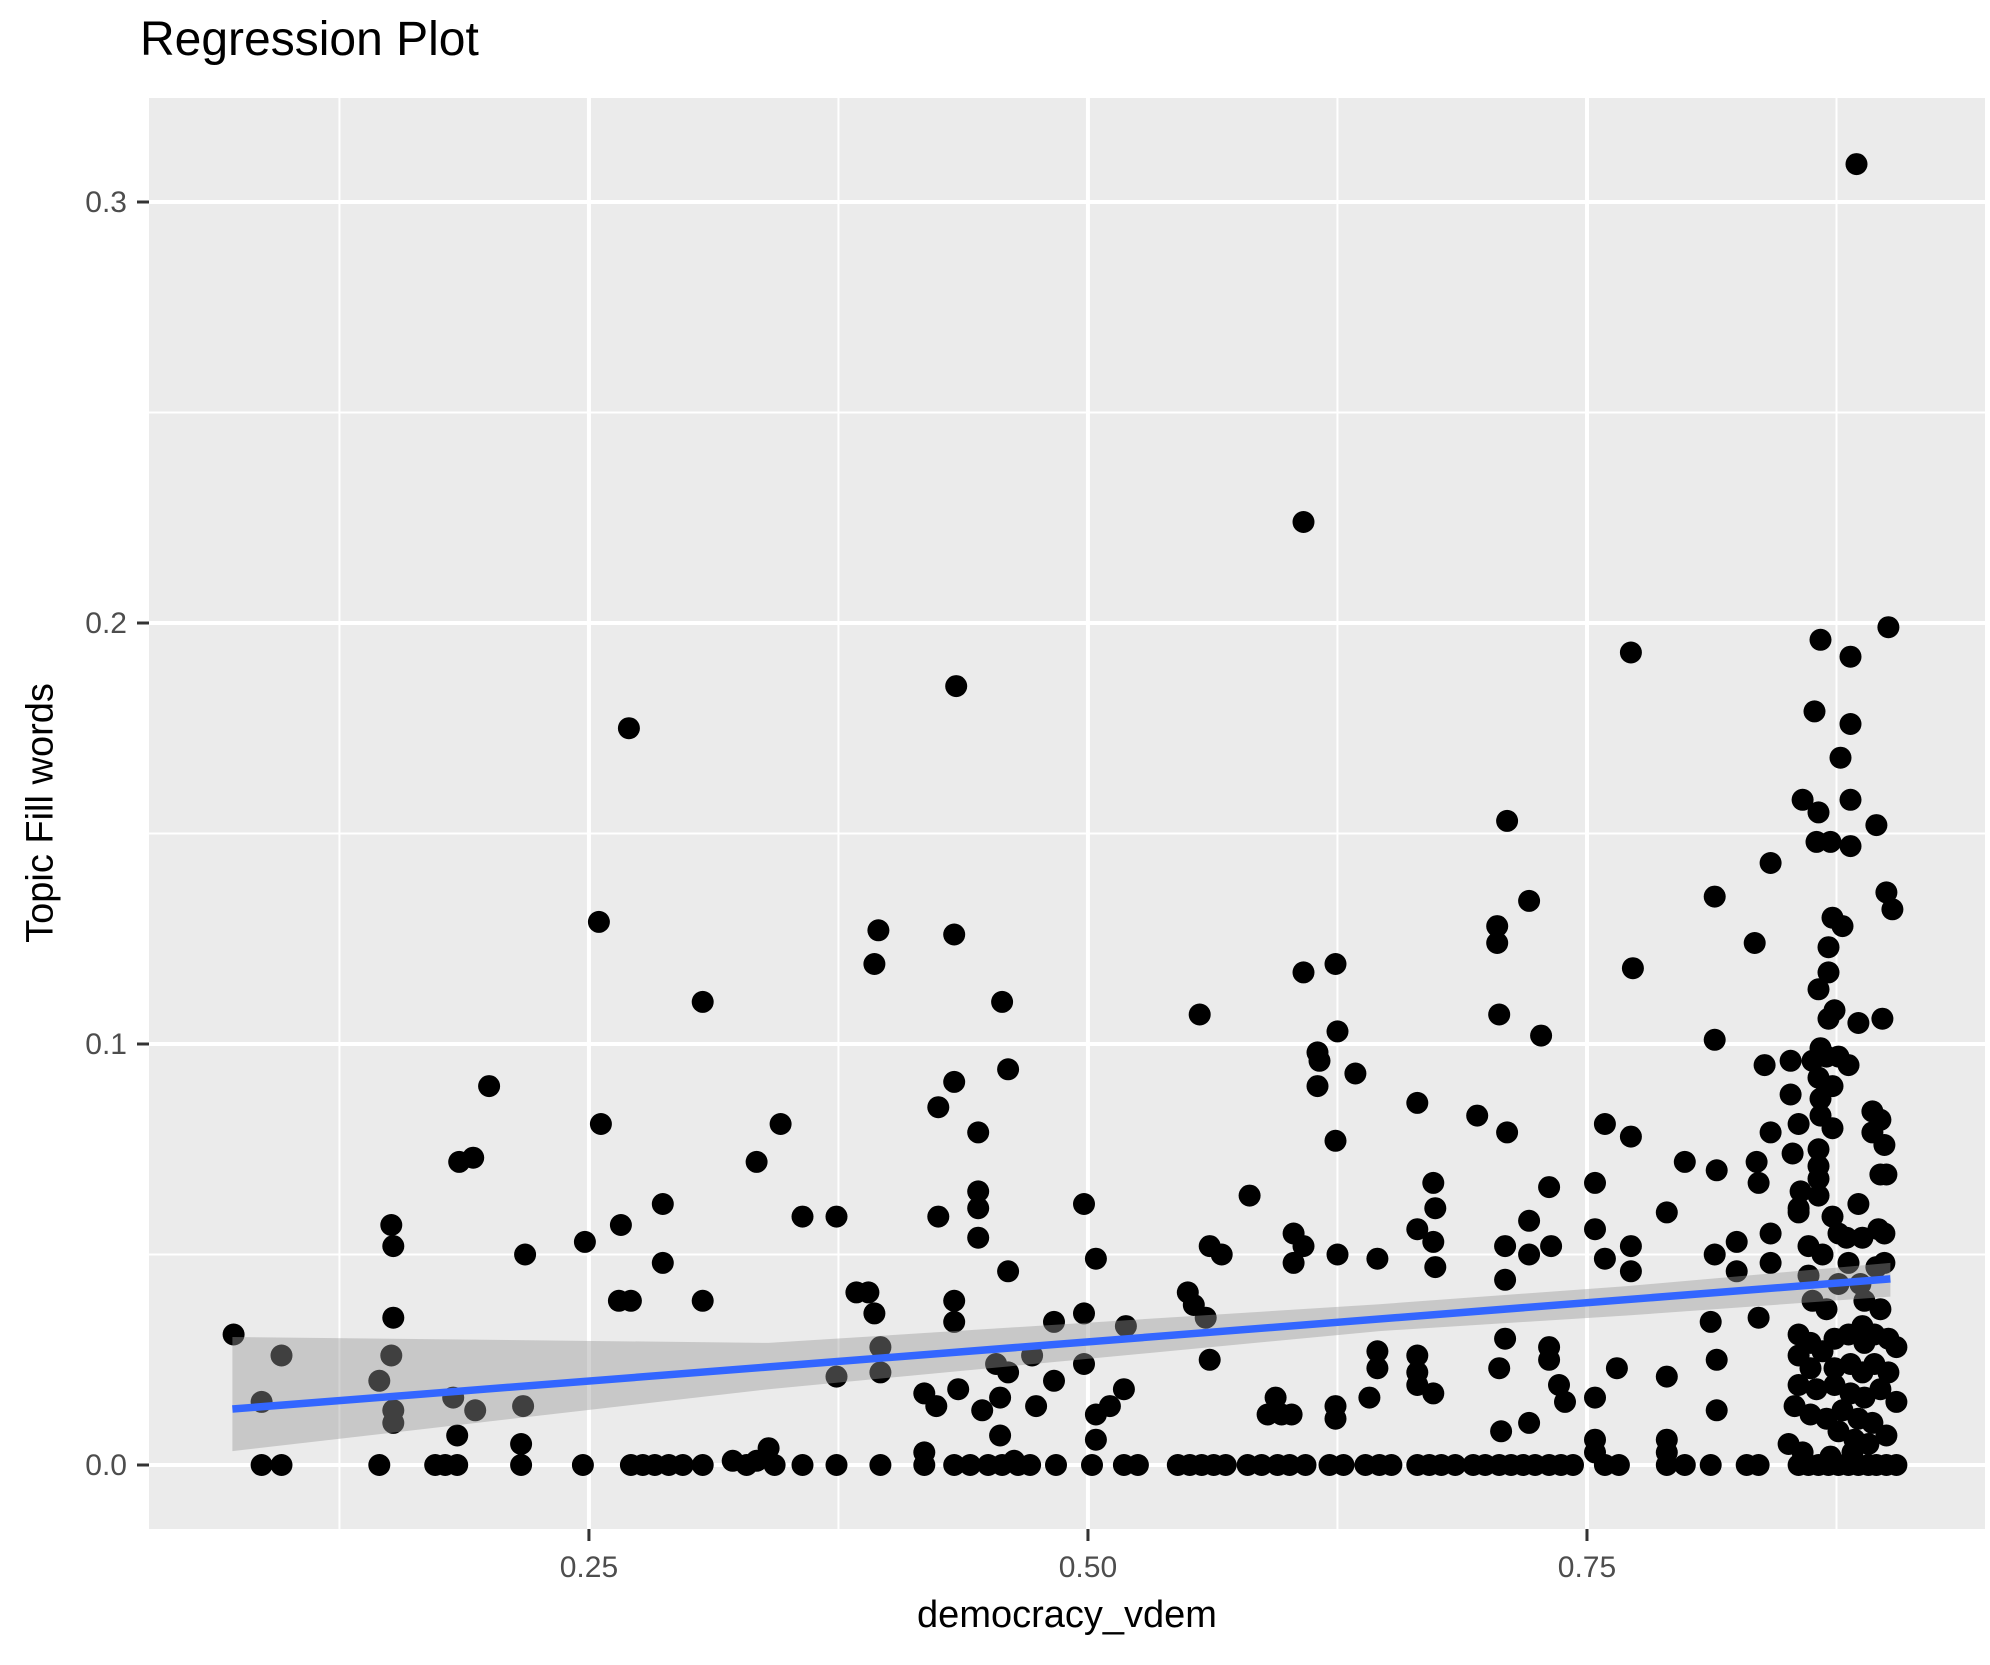 The width and height of the screenshot is (1990, 1665). What do you see at coordinates (106, 623) in the screenshot?
I see `y-tick-label: 0.2` at bounding box center [106, 623].